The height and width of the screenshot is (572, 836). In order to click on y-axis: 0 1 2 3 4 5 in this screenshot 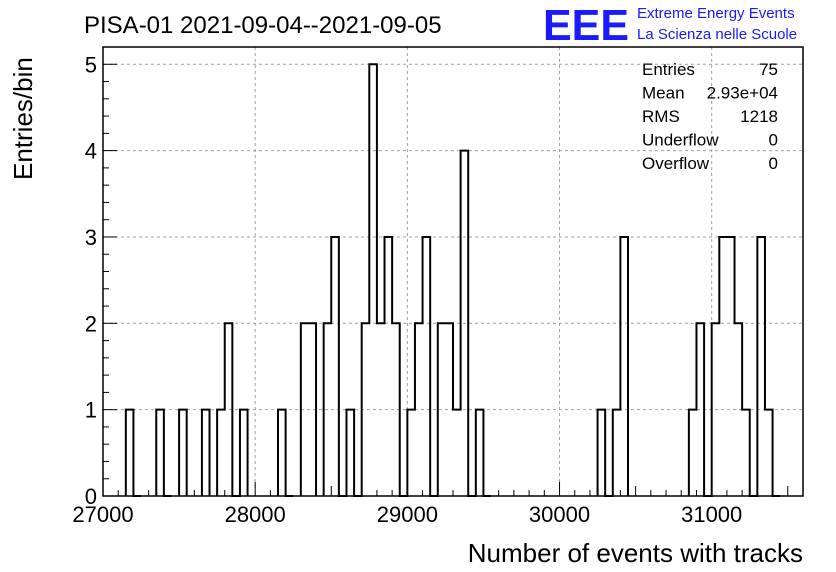, I will do `click(101, 280)`.